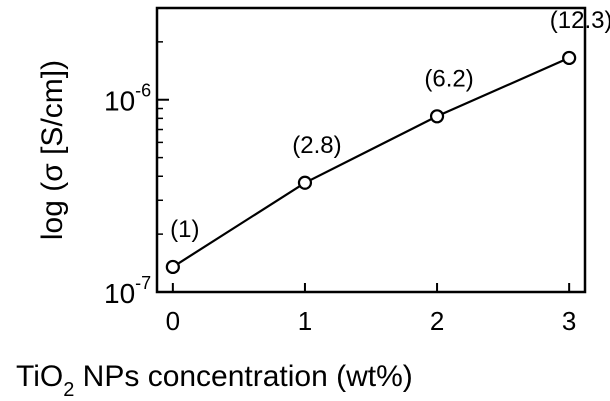 This screenshot has width=610, height=401. What do you see at coordinates (52, 150) in the screenshot?
I see `y-axis-label: log (σ [S/cm])` at bounding box center [52, 150].